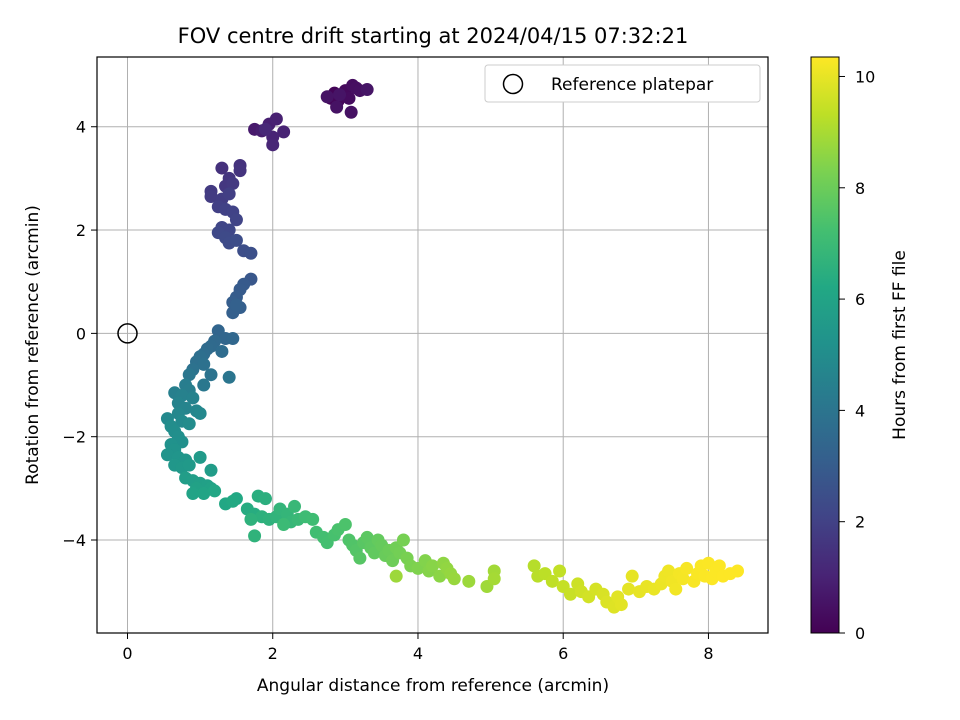  I want to click on y-axis-title: Rotation from reference (arcmin), so click(33, 345).